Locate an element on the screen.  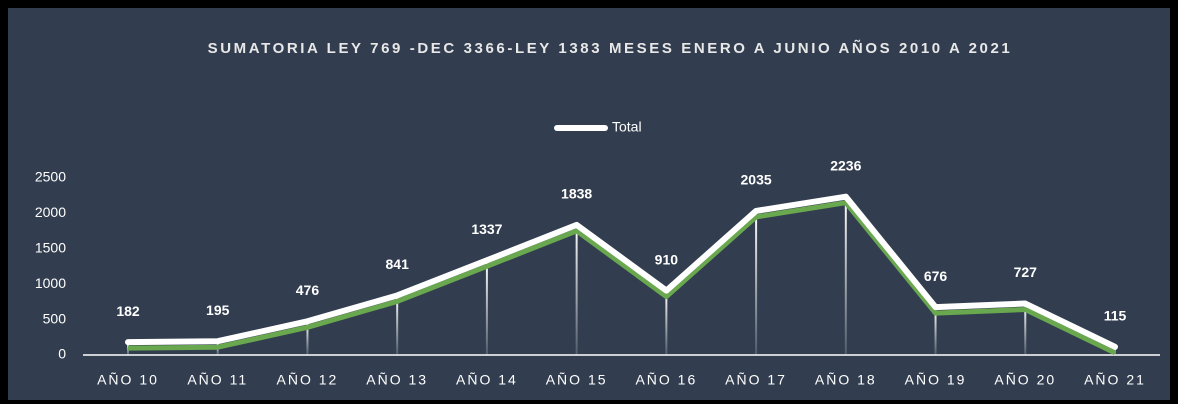
x-tick-label: AÑO 13 is located at coordinates (397, 380).